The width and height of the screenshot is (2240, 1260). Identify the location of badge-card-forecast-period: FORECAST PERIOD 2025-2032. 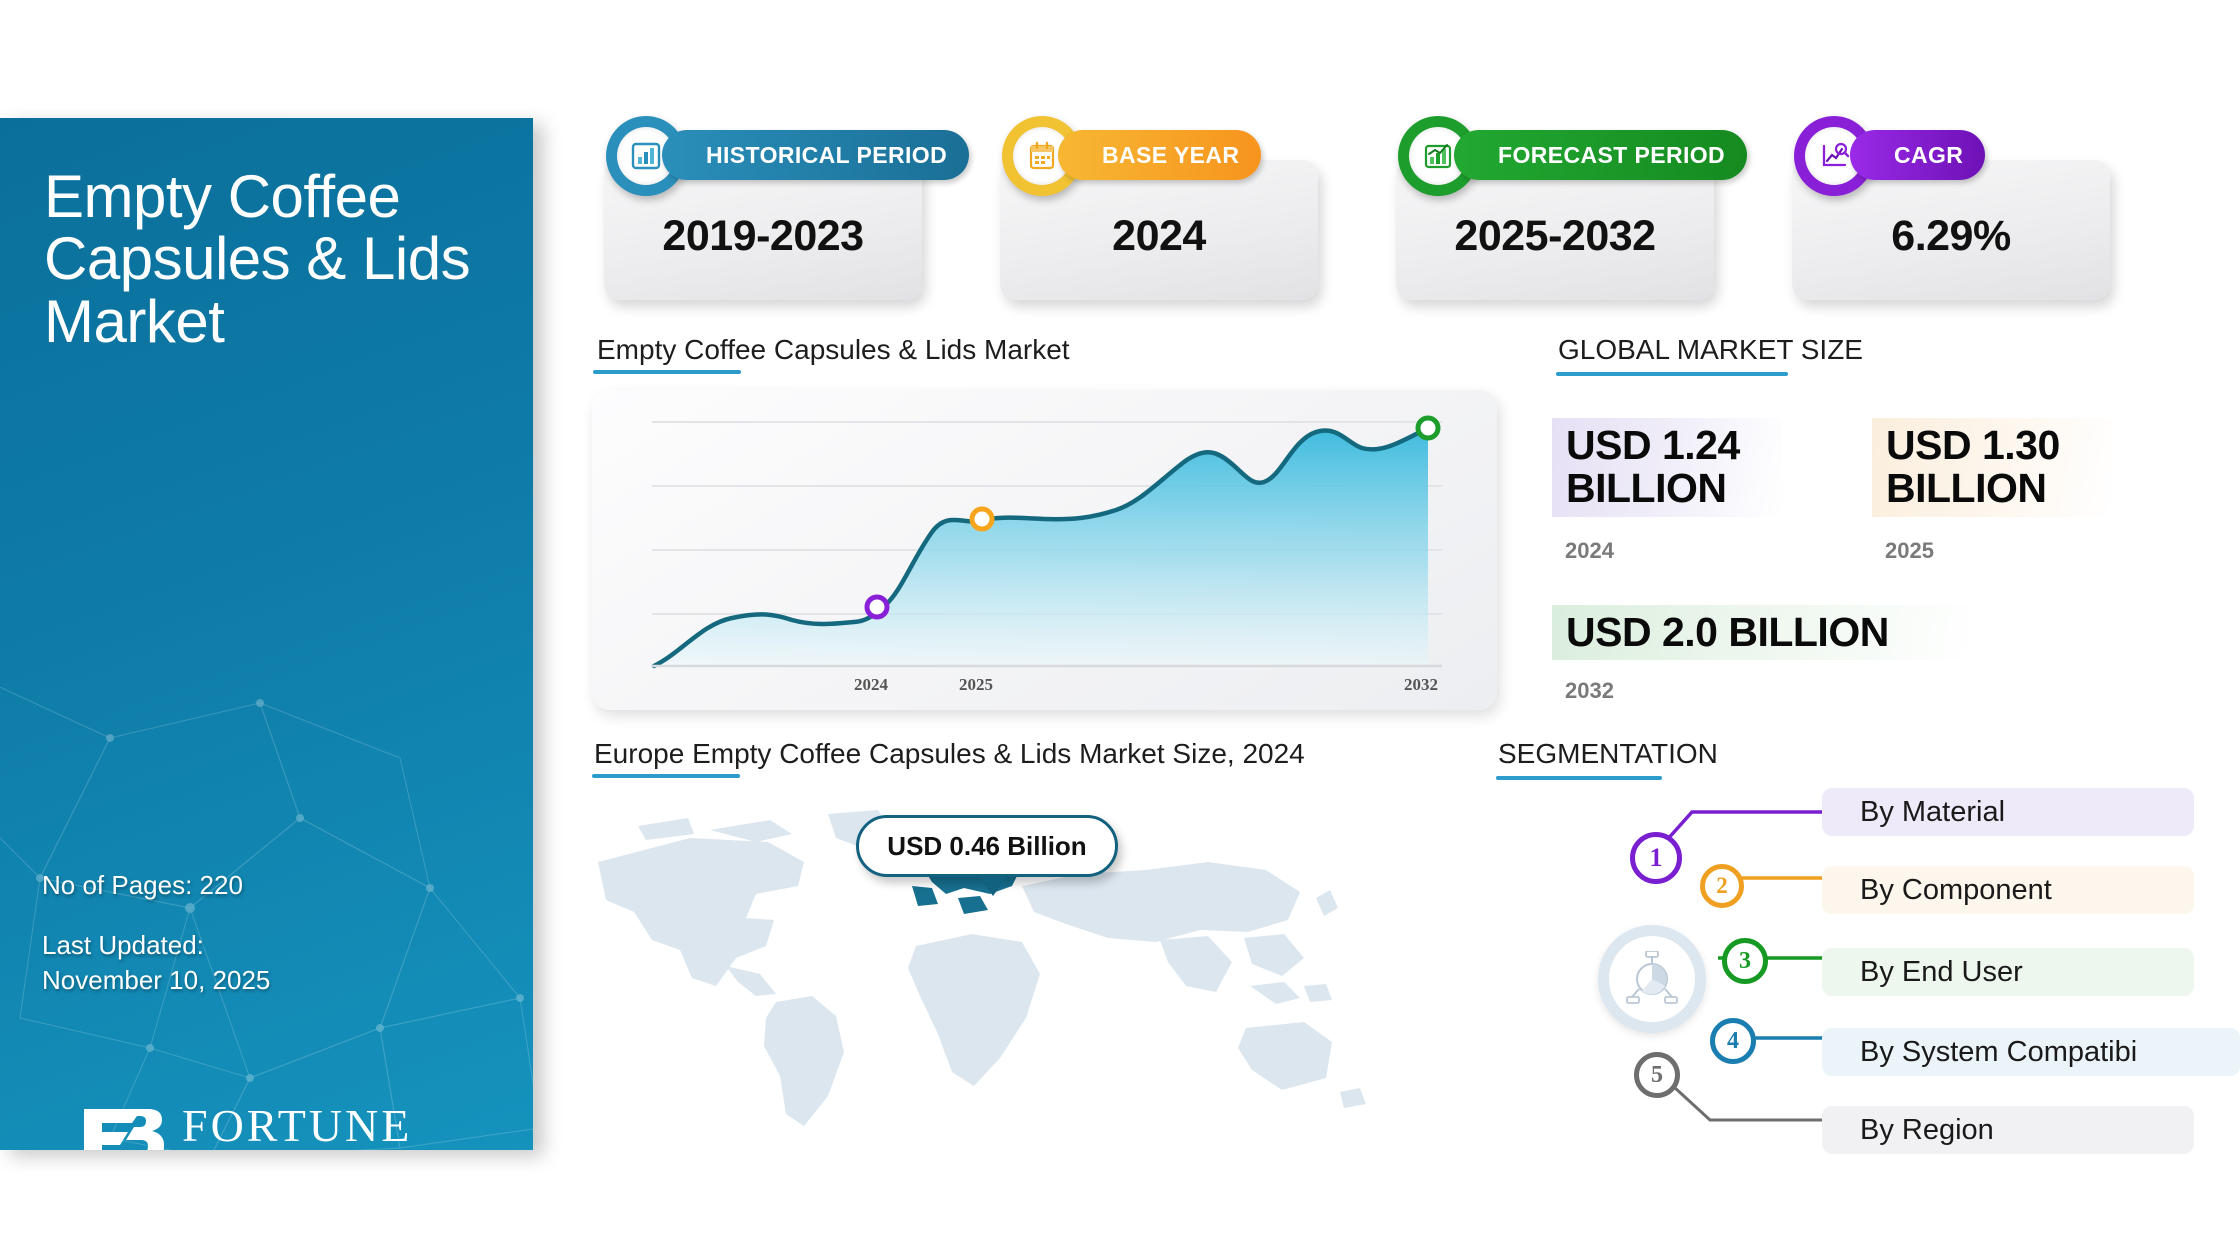
(1572, 208).